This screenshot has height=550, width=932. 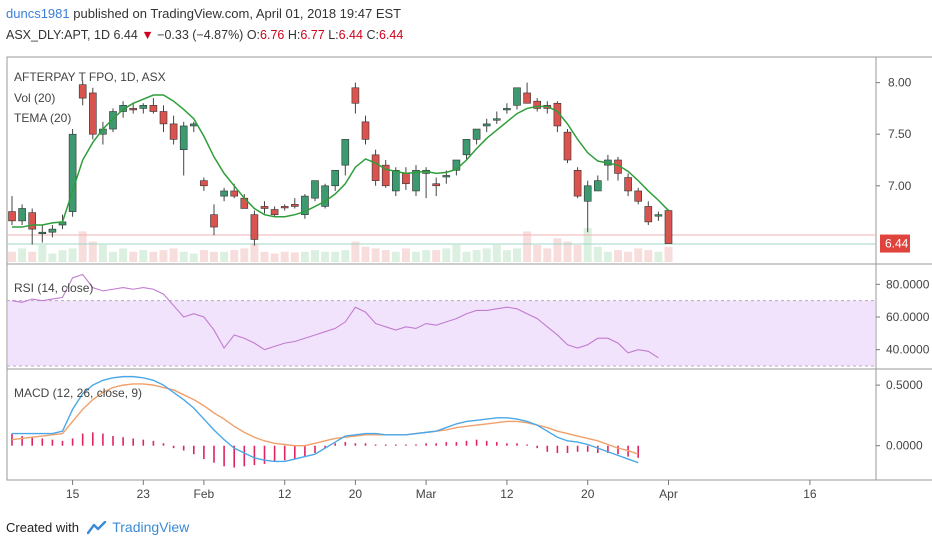 What do you see at coordinates (204, 494) in the screenshot?
I see `x-tick-label: Feb` at bounding box center [204, 494].